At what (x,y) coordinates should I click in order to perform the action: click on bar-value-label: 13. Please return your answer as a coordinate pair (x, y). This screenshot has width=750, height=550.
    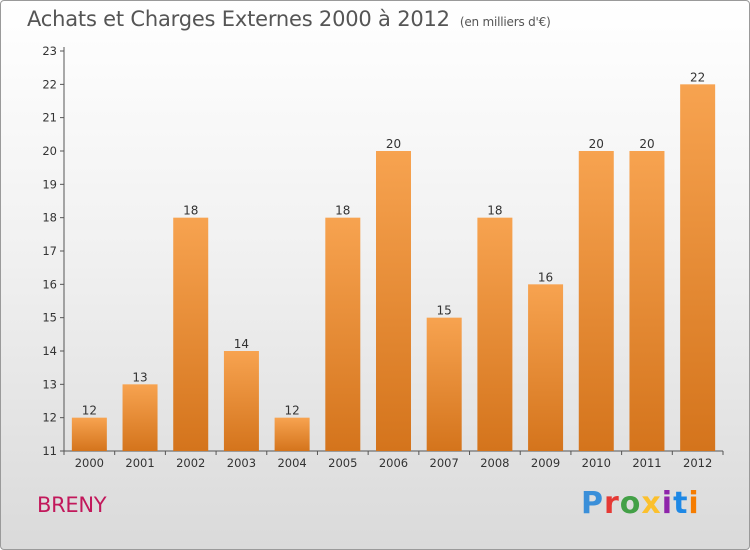
    Looking at the image, I should click on (139, 377).